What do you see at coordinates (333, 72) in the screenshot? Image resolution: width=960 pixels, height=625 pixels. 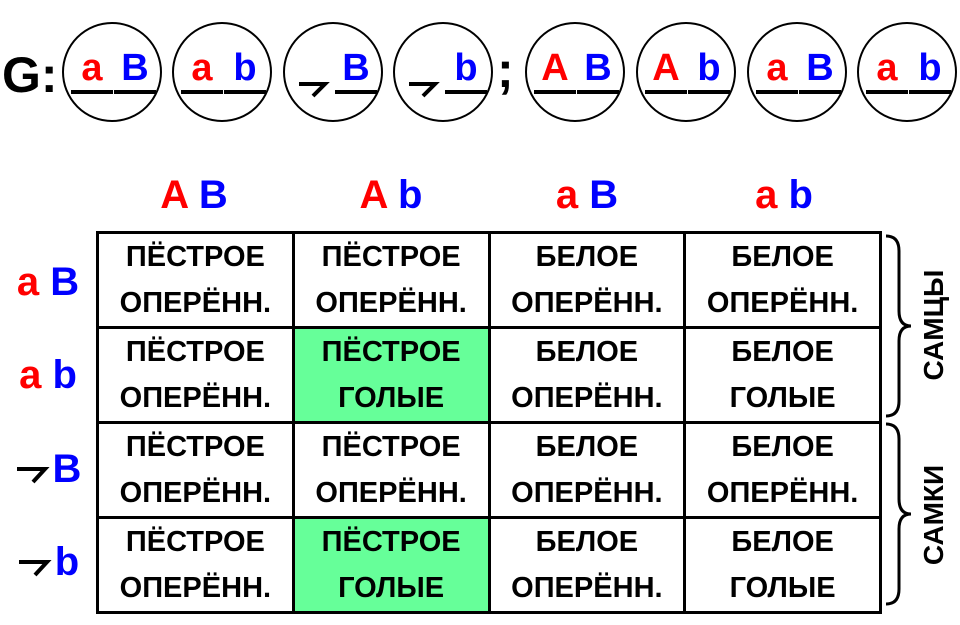 I see `gamete-p1-3: B` at bounding box center [333, 72].